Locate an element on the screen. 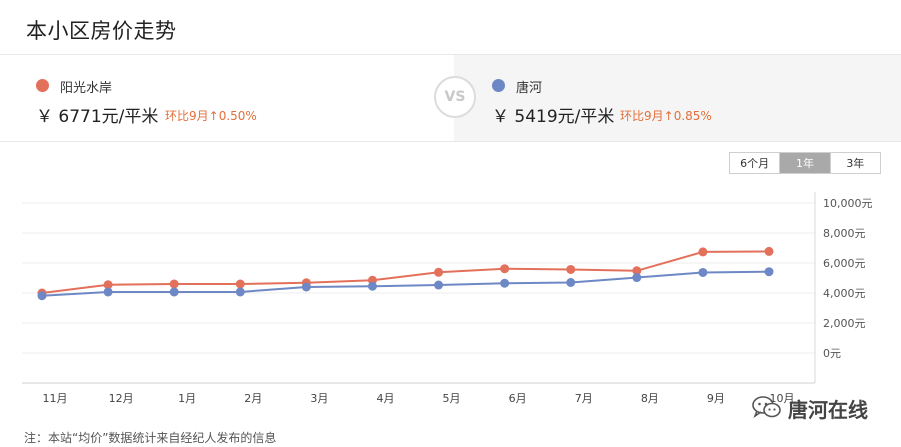  x-tick-label: 8月 is located at coordinates (650, 398).